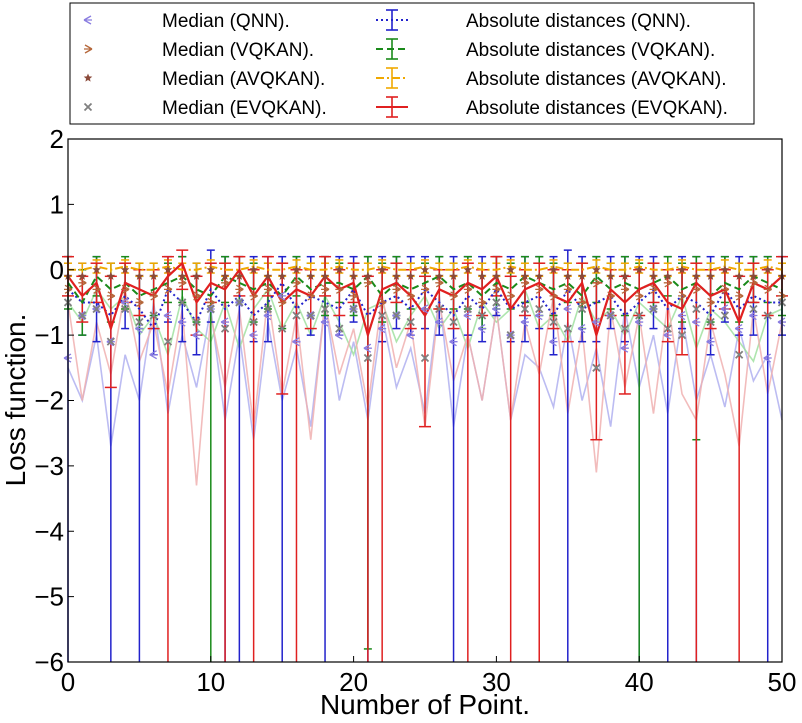  I want to click on legend-entry-0: Median (QNN)., so click(186, 21).